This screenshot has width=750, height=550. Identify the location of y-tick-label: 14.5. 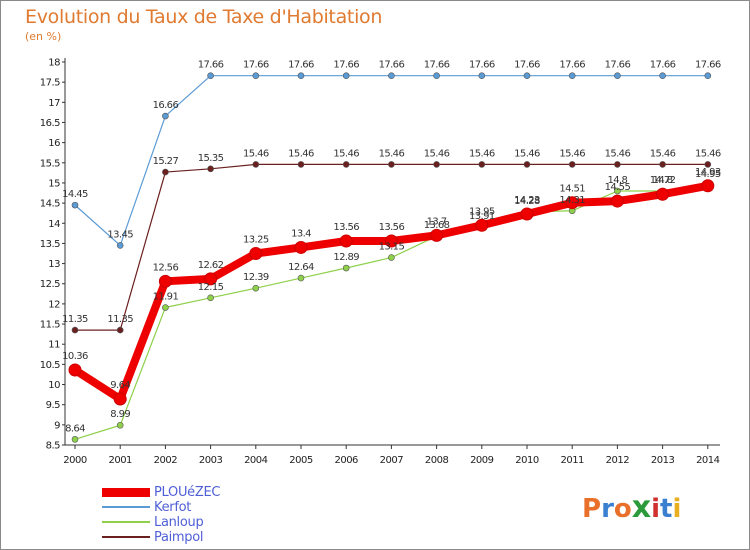
(50, 204).